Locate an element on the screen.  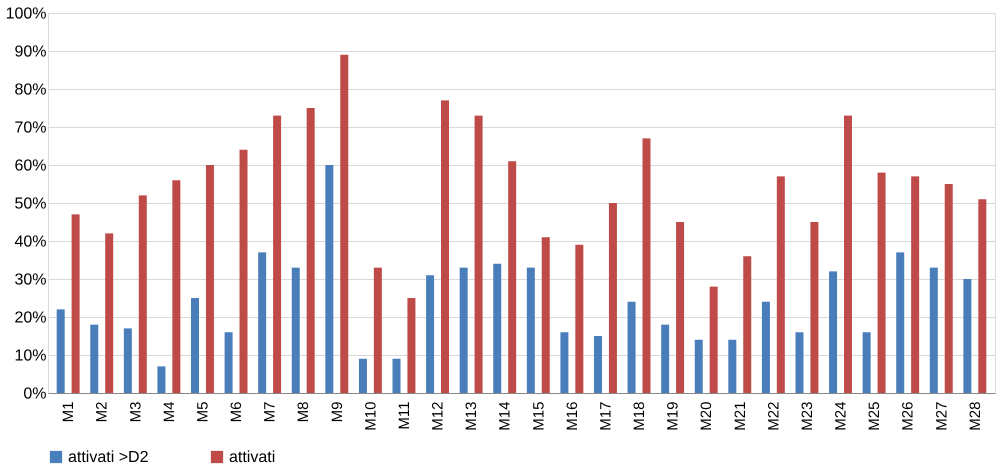
x-tick-label: M2 is located at coordinates (102, 412).